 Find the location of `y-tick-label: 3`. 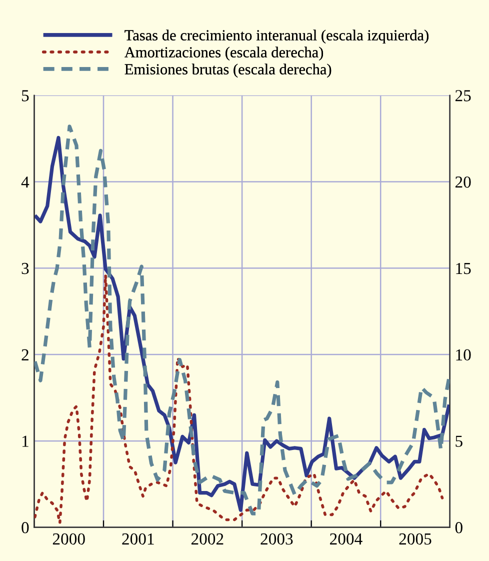

y-tick-label: 3 is located at coordinates (25, 268).